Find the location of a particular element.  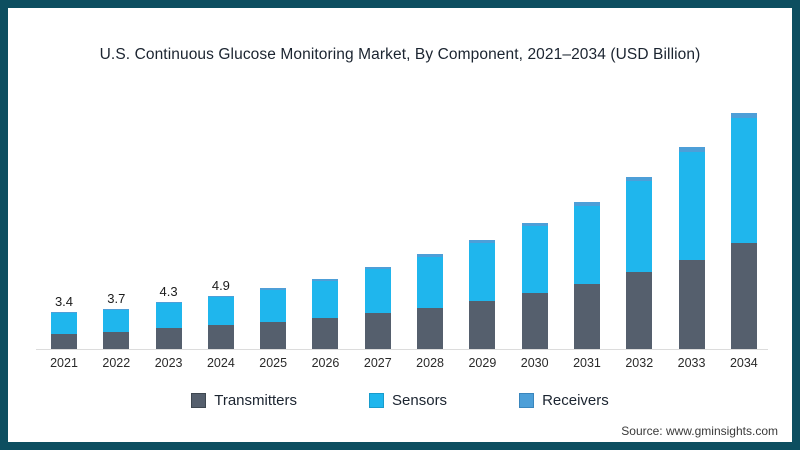

bar-column-2022: 3.7 2022 is located at coordinates (116, 330).